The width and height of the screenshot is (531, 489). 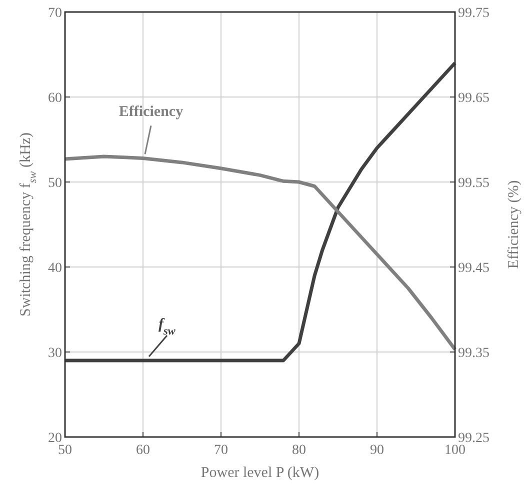 What do you see at coordinates (143, 450) in the screenshot?
I see `x-tick-label: 60` at bounding box center [143, 450].